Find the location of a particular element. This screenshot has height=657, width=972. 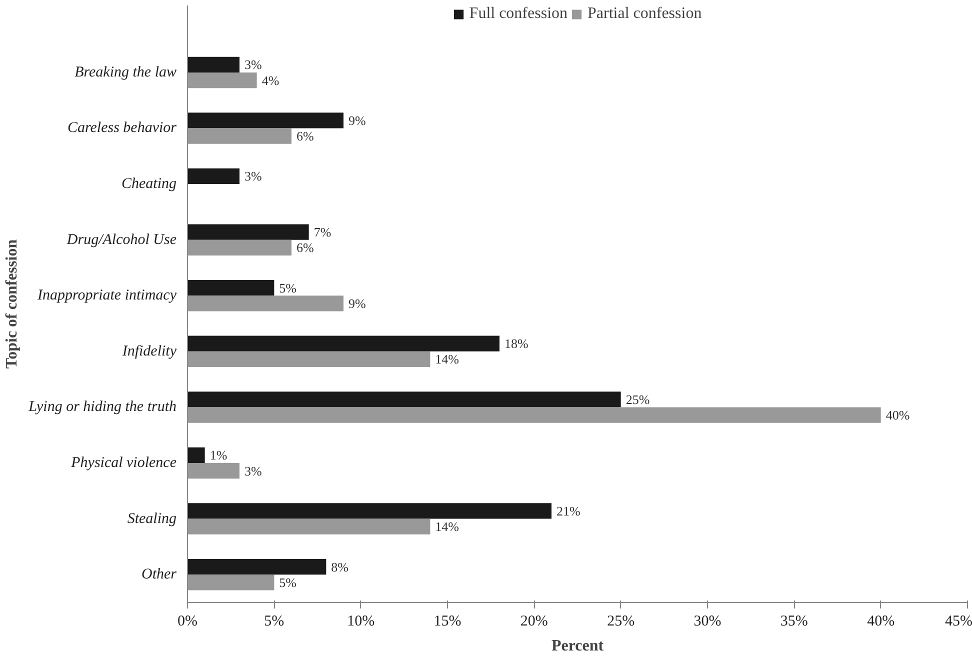

x-tick-label: 0% is located at coordinates (188, 622).